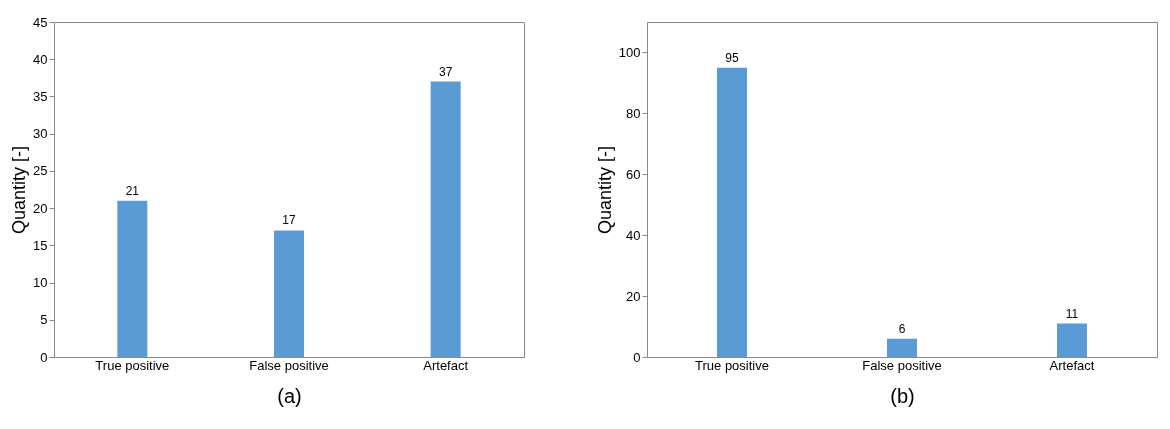  Describe the element at coordinates (1072, 313) in the screenshot. I see `data-label: 11` at that location.